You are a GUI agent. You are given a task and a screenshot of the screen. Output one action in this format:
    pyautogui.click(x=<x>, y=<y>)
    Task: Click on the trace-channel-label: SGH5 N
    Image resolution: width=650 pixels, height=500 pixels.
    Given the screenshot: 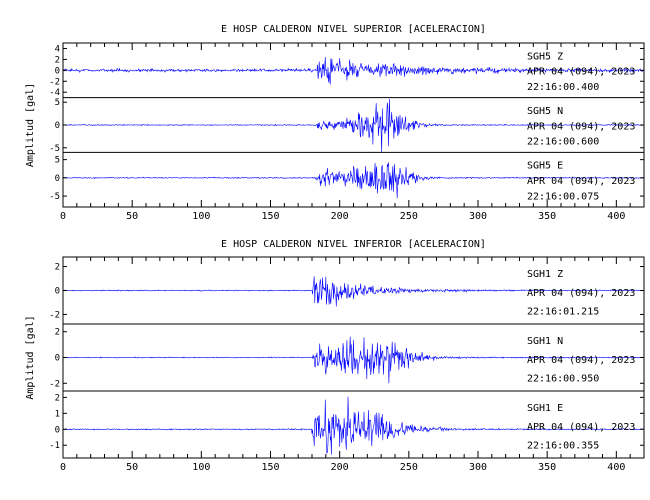 What is the action you would take?
    pyautogui.click(x=545, y=111)
    